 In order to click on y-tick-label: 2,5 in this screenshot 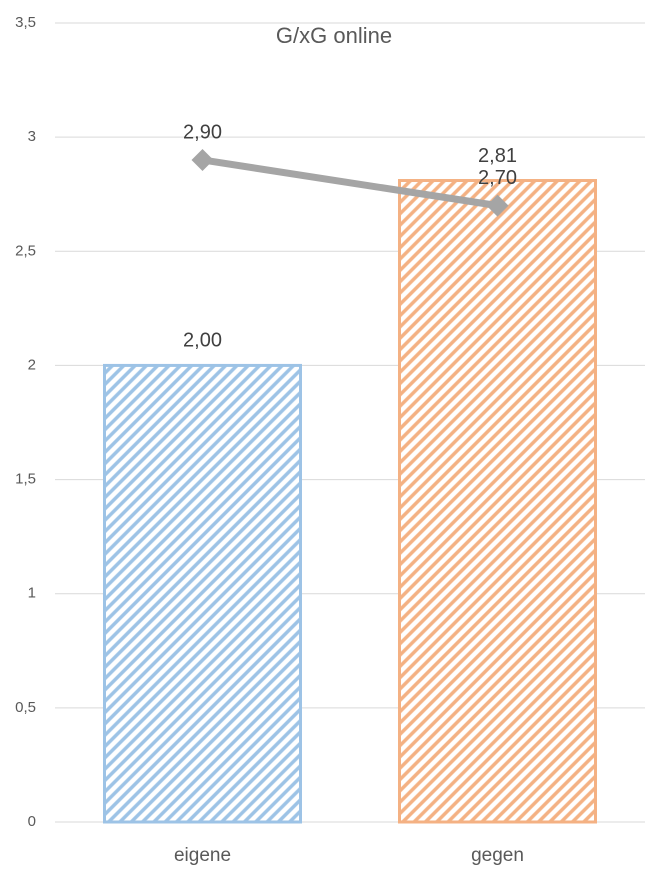, I will do `click(25, 250)`.